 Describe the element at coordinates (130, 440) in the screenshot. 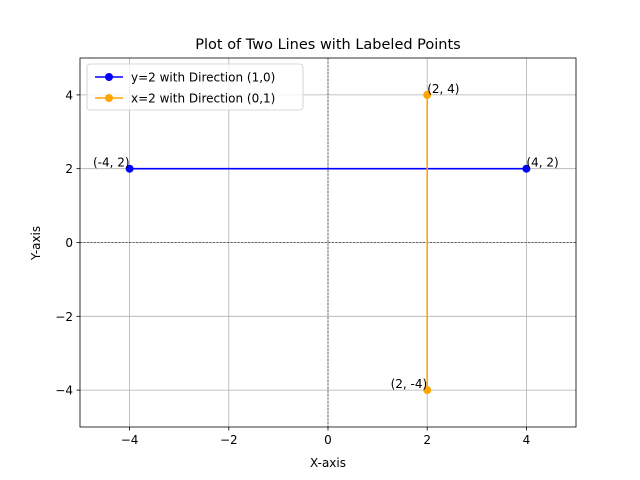

I see `x-tick-label: −4` at that location.